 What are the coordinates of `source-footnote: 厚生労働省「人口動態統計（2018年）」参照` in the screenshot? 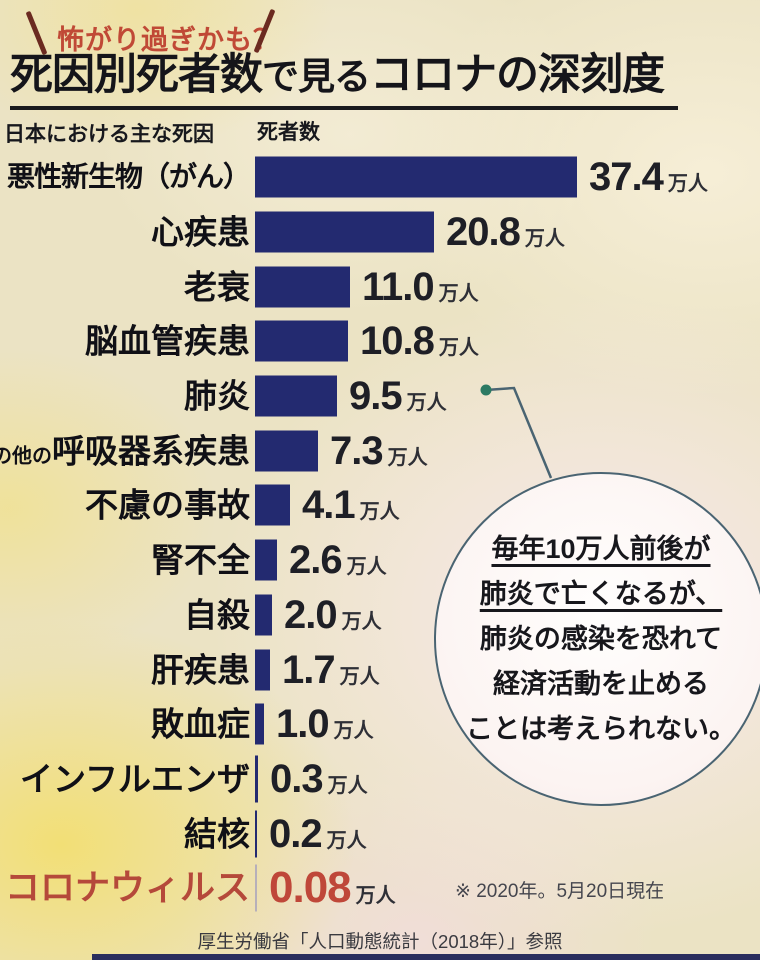 It's located at (380, 941).